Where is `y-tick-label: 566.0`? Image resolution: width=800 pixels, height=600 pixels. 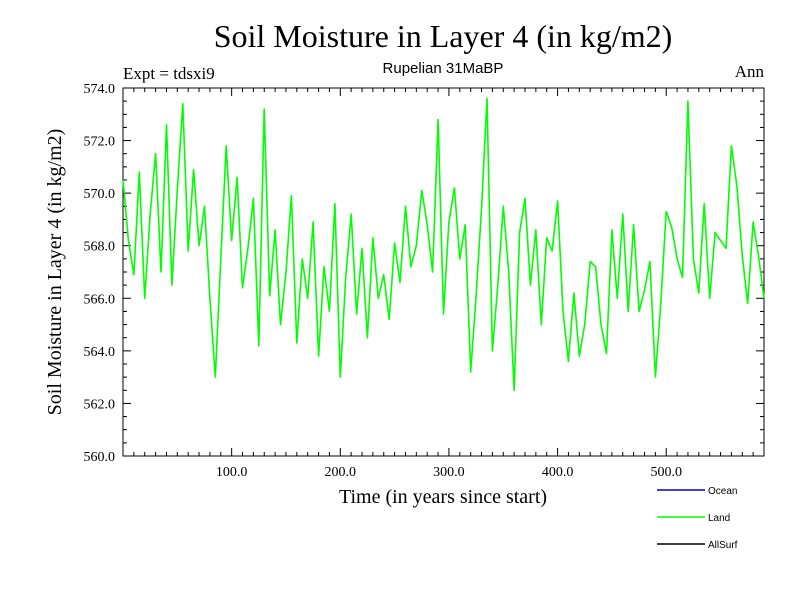
y-tick-label: 566.0 is located at coordinates (100, 299).